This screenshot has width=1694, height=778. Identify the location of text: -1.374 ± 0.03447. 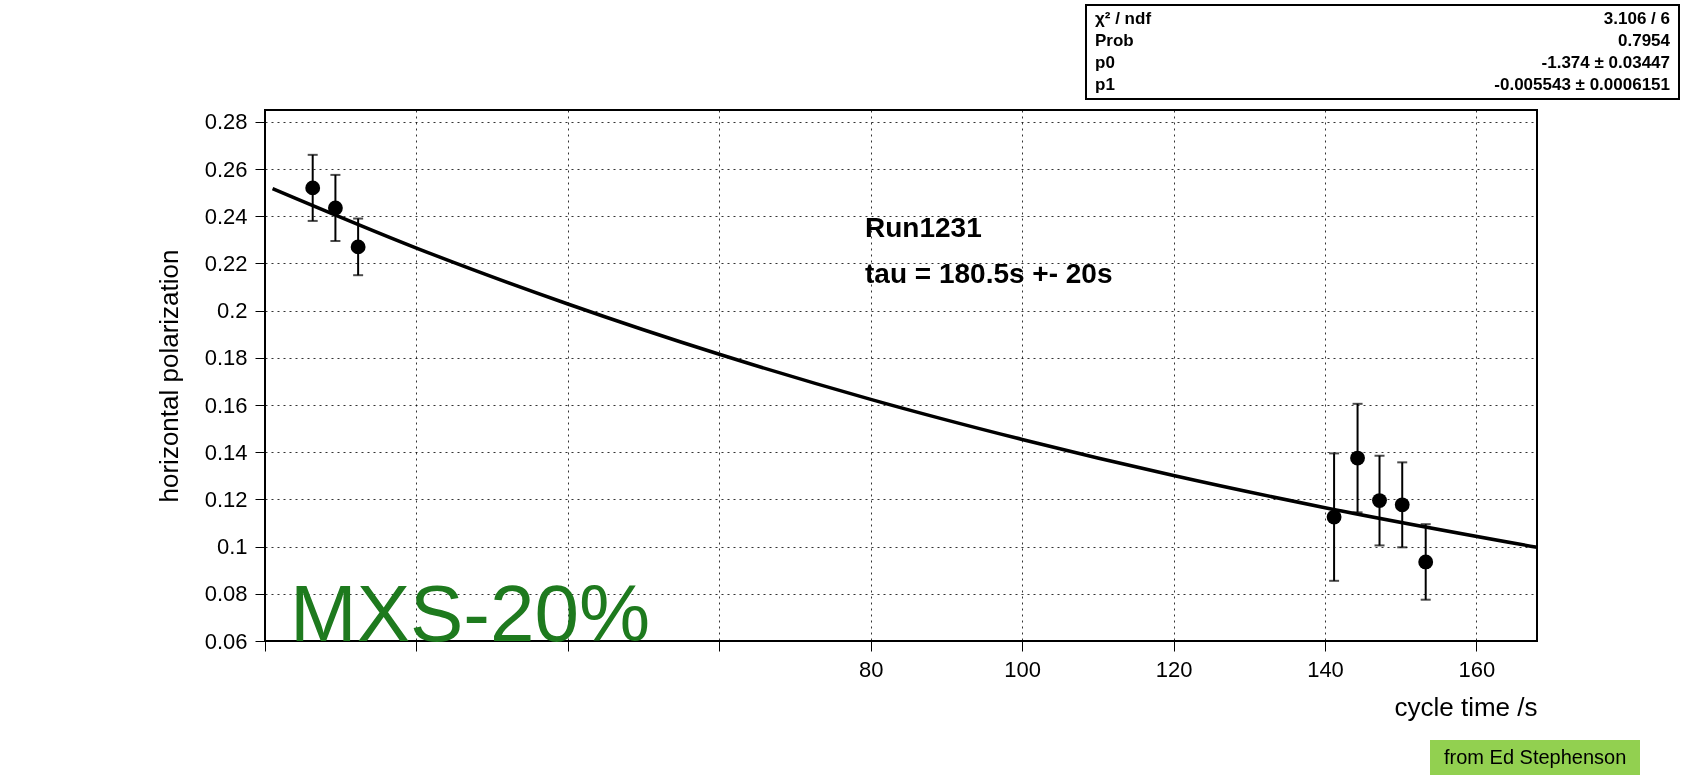
(1605, 63).